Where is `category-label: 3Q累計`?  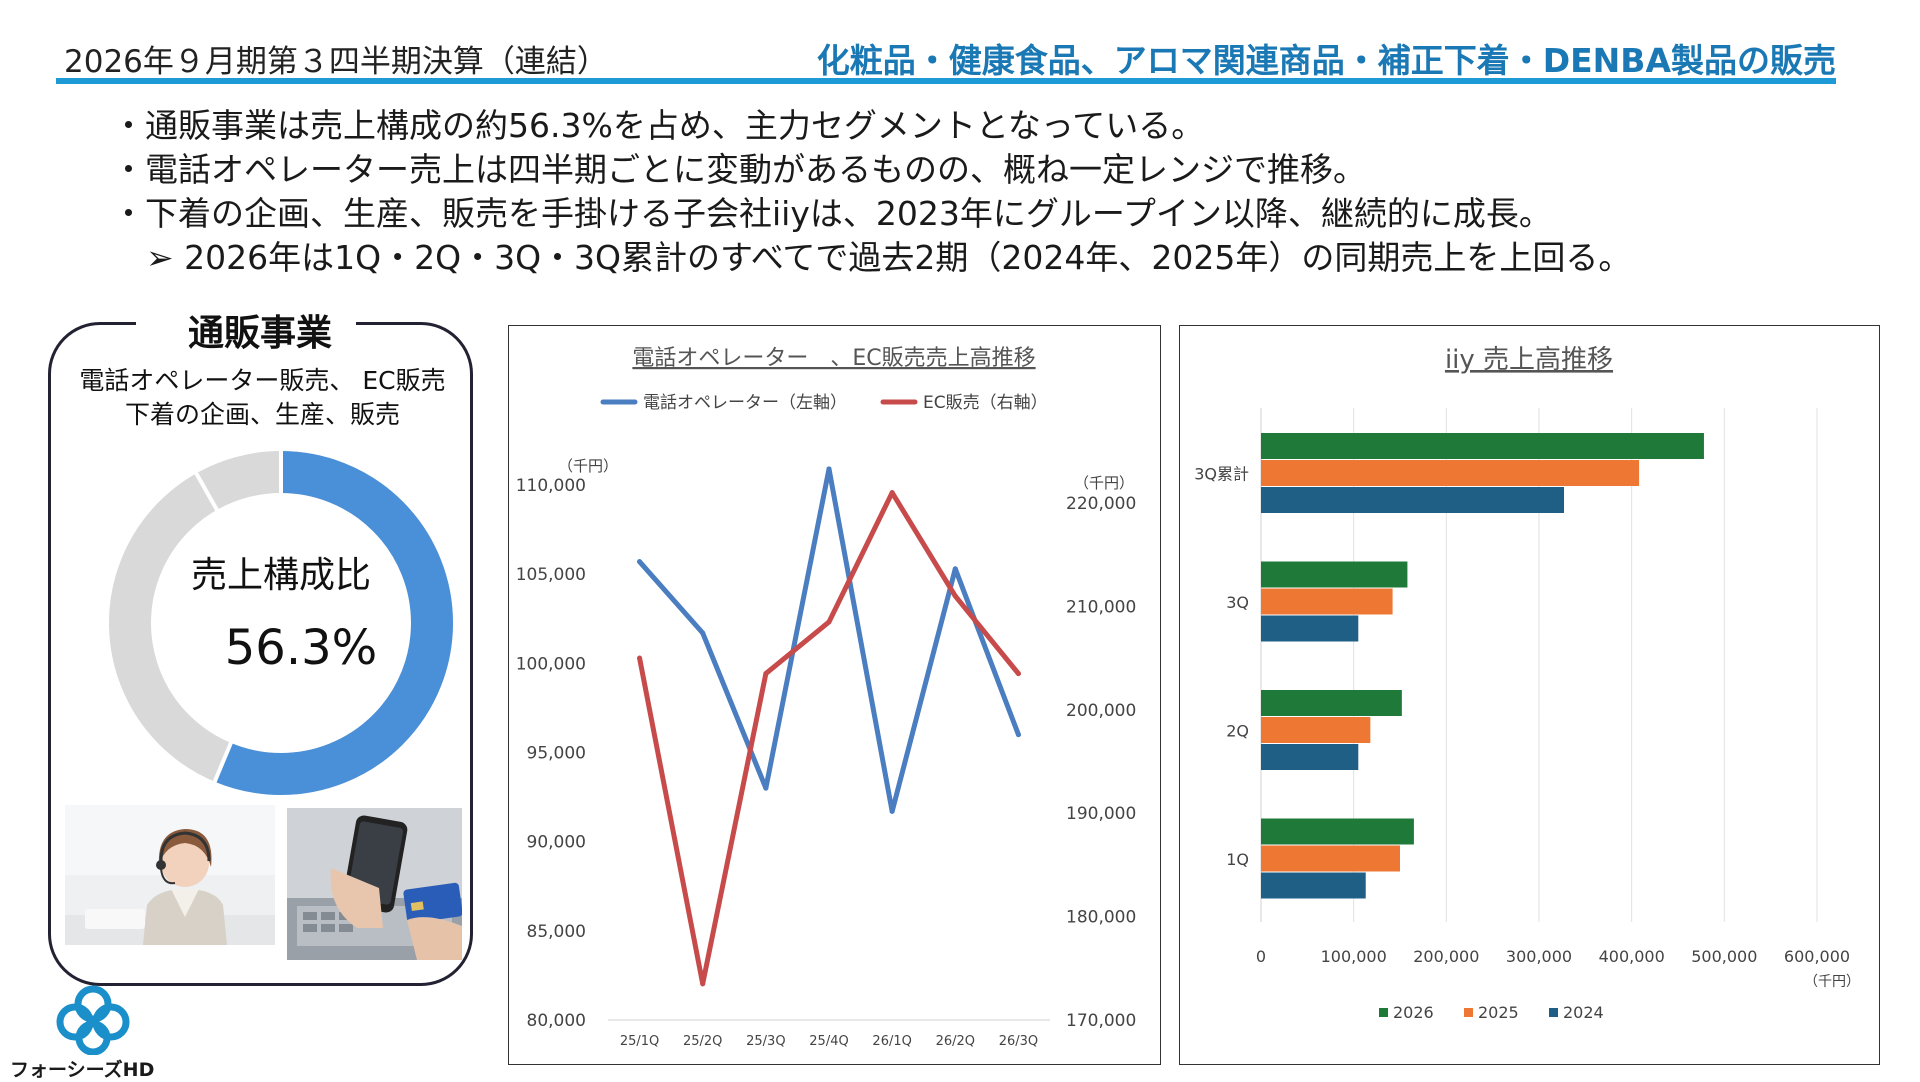 category-label: 3Q累計 is located at coordinates (1221, 474).